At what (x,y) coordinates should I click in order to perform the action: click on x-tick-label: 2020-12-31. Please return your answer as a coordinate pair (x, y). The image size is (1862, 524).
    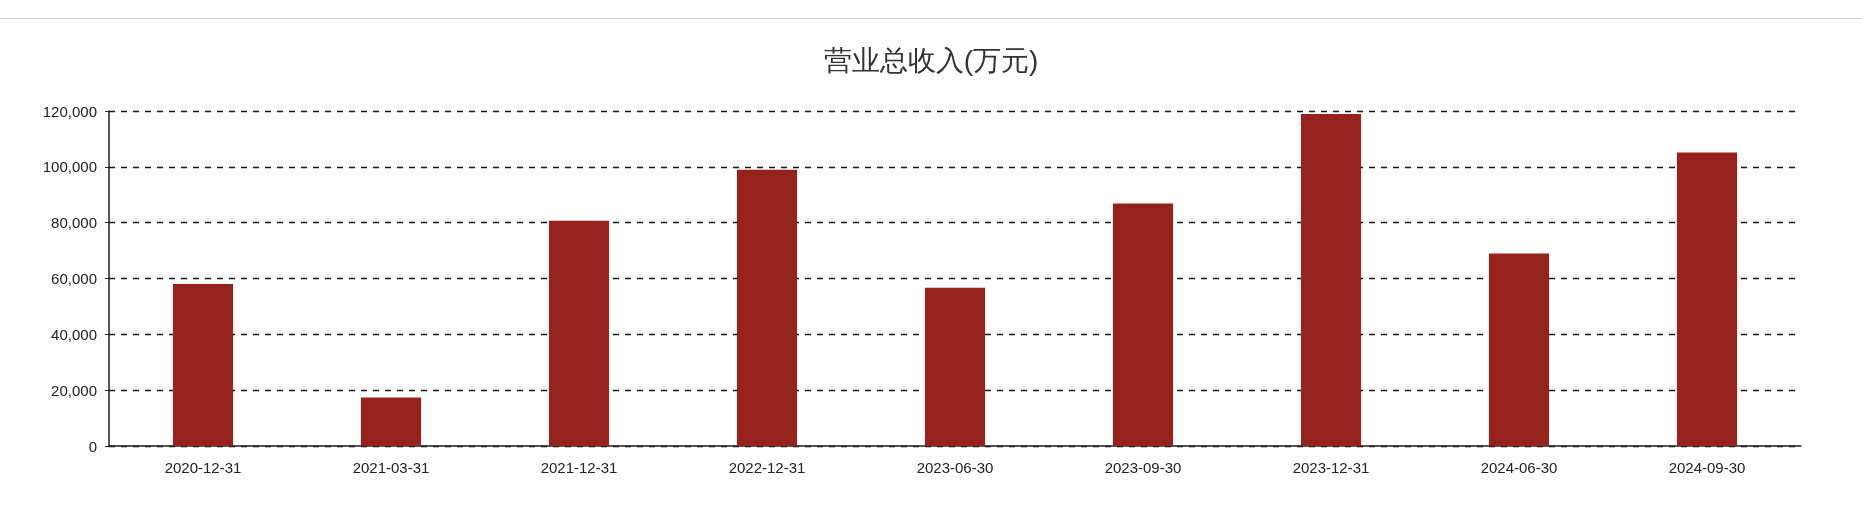
    Looking at the image, I should click on (203, 467).